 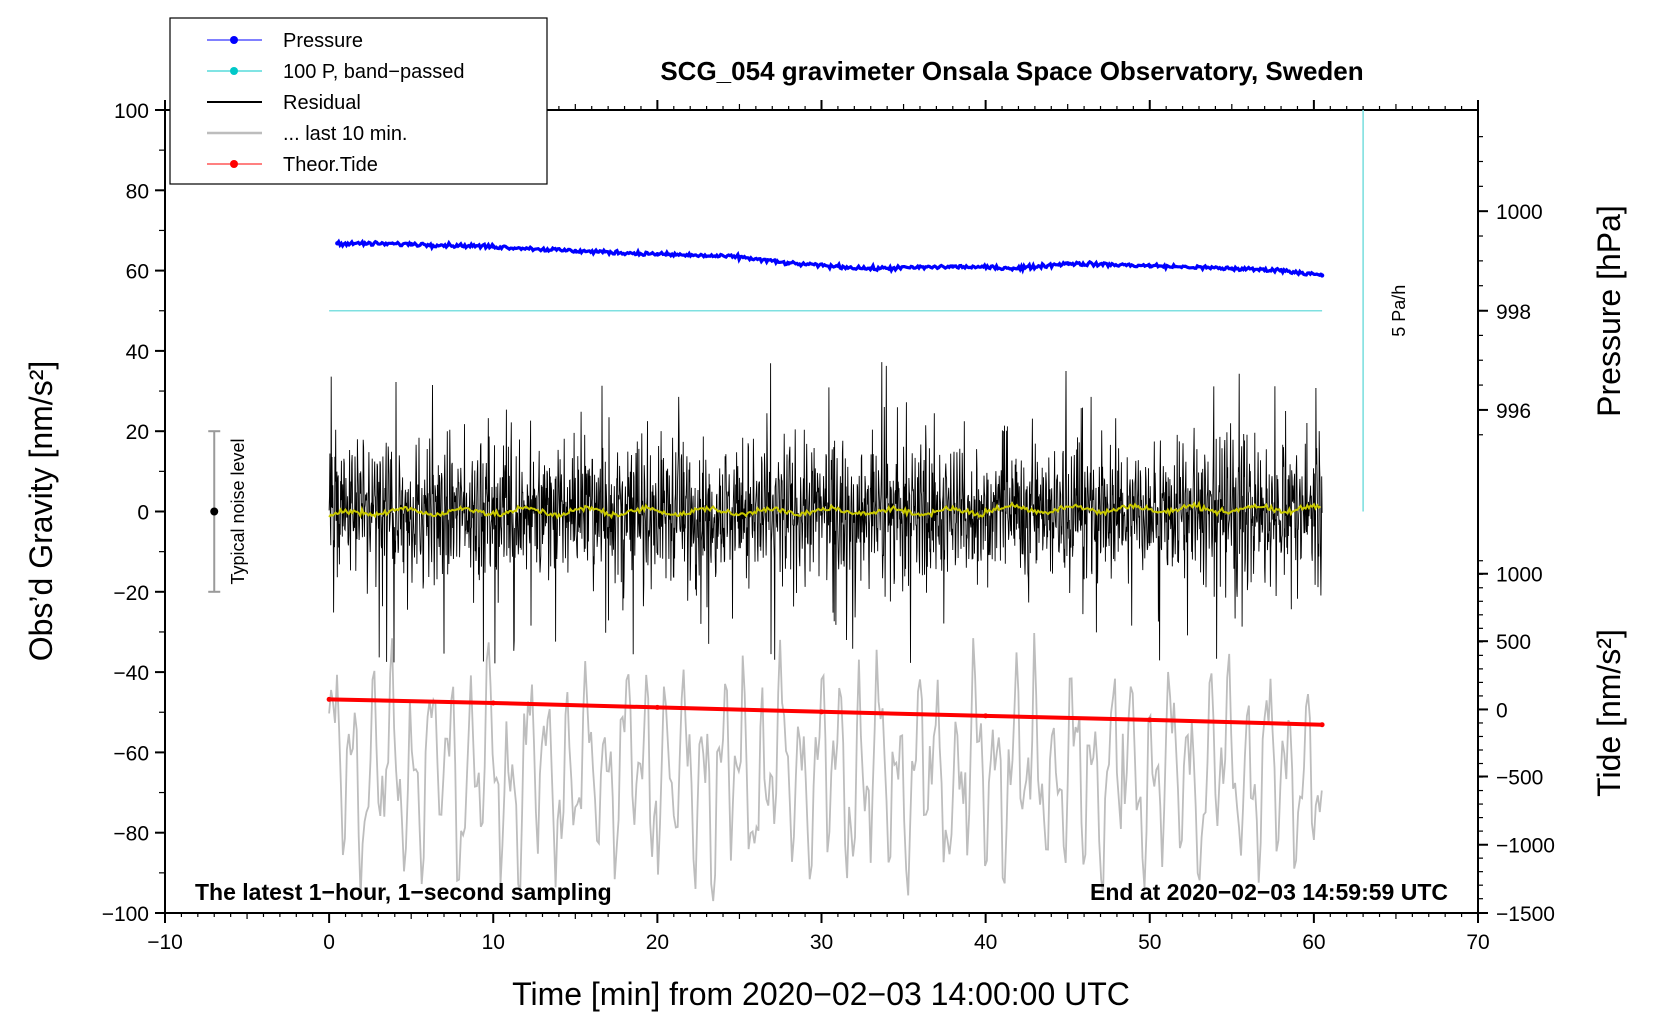 What do you see at coordinates (329, 942) in the screenshot?
I see `x-tick-label: 0` at bounding box center [329, 942].